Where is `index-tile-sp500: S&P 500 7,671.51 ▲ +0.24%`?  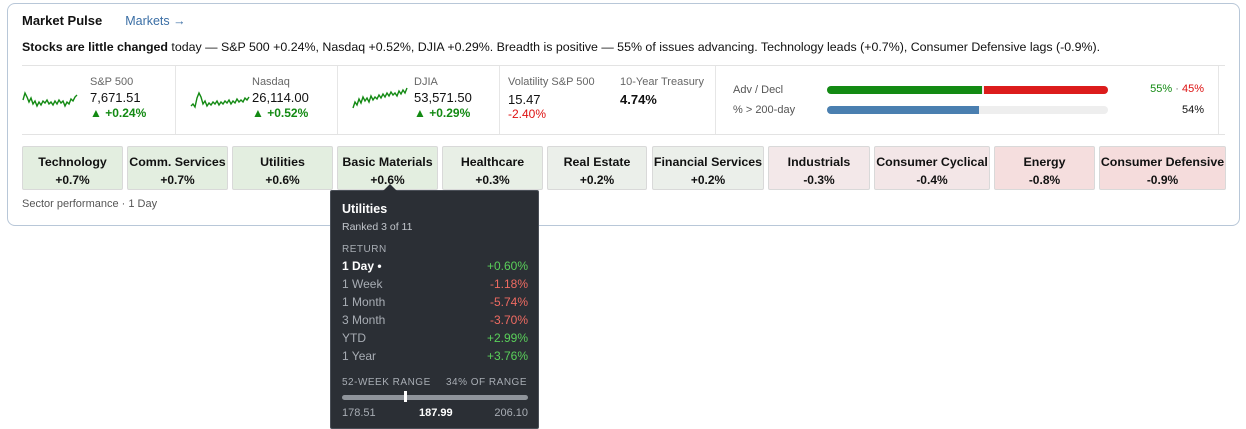 index-tile-sp500: S&P 500 7,671.51 ▲ +0.24% is located at coordinates (99, 100).